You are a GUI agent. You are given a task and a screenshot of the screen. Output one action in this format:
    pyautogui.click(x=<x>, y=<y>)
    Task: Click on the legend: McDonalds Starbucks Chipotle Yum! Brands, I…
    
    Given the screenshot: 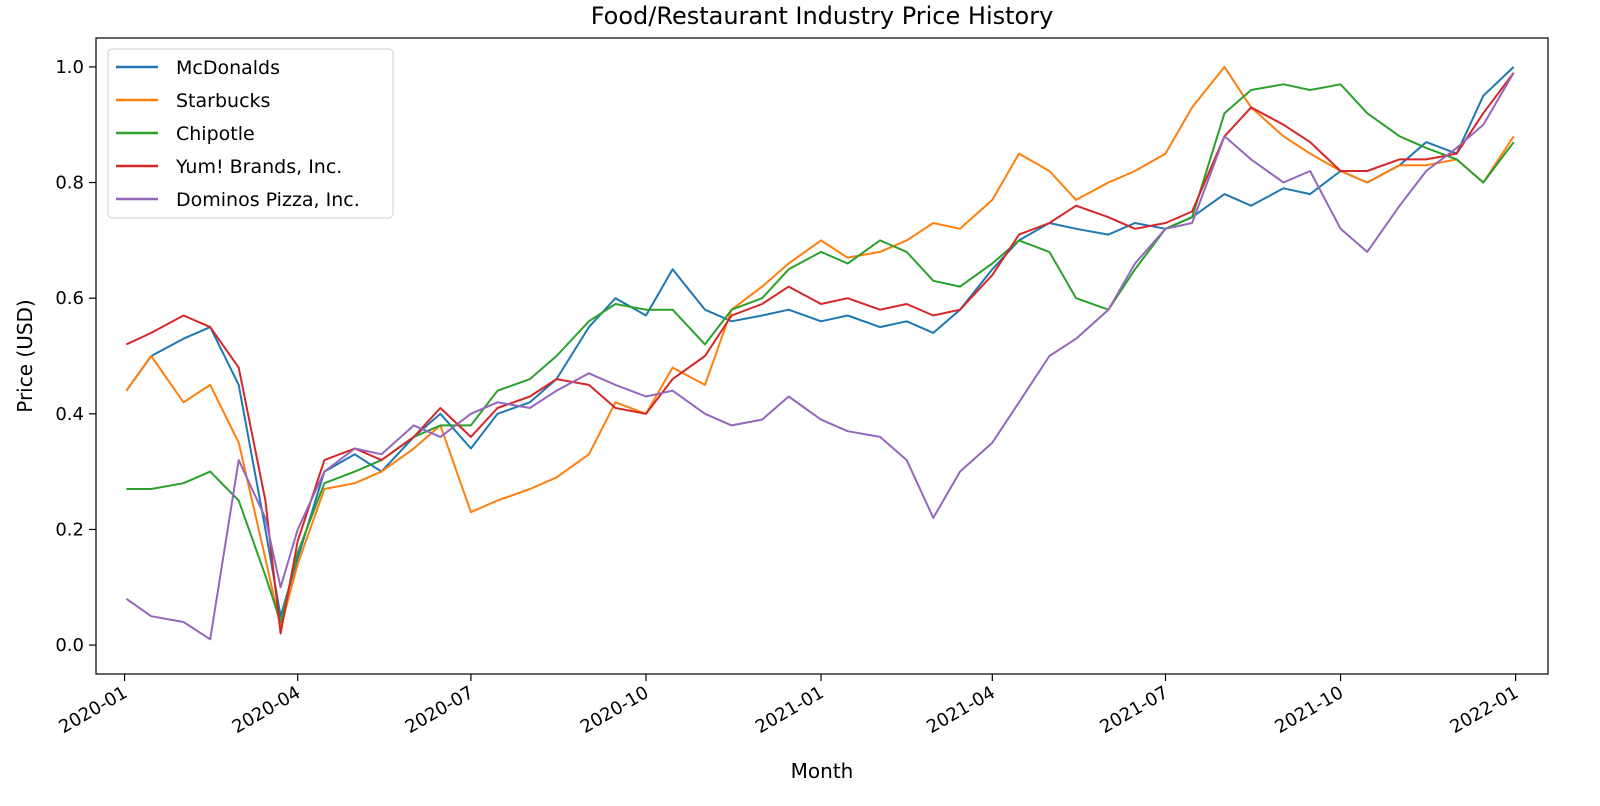 What is the action you would take?
    pyautogui.click(x=250, y=133)
    